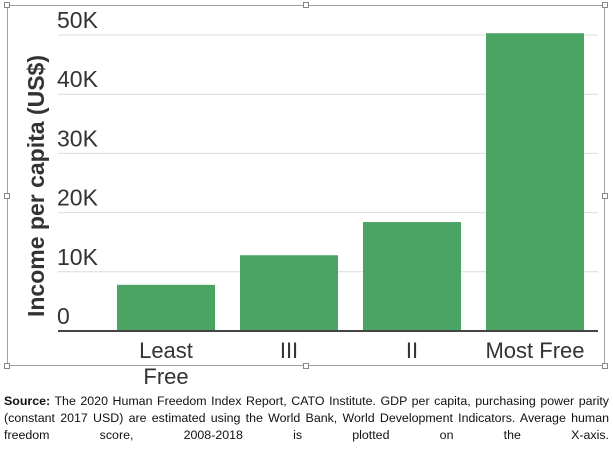 Image resolution: width=613 pixels, height=452 pixels. Describe the element at coordinates (605, 196) in the screenshot. I see `resize-handle-right` at that location.